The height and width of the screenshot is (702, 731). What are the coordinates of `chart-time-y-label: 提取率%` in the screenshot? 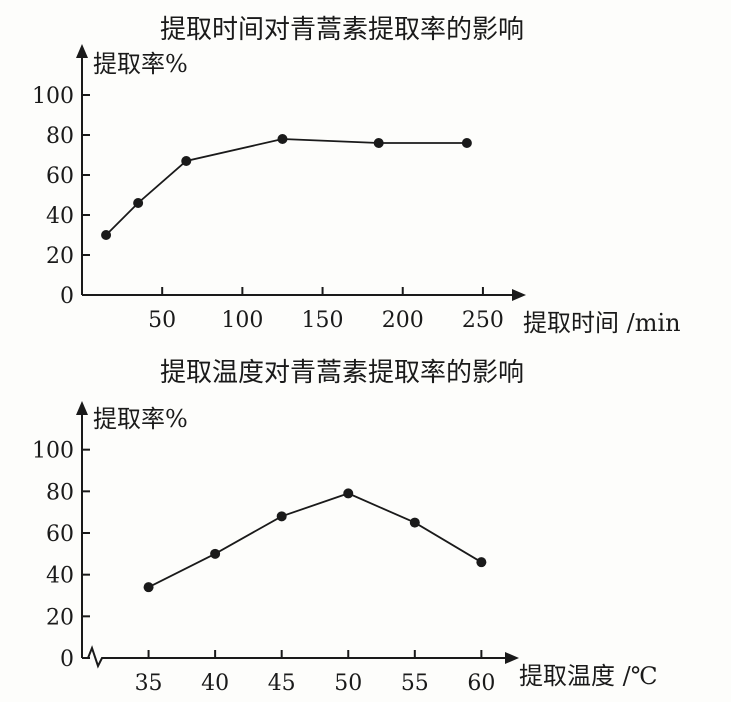 It's located at (140, 64).